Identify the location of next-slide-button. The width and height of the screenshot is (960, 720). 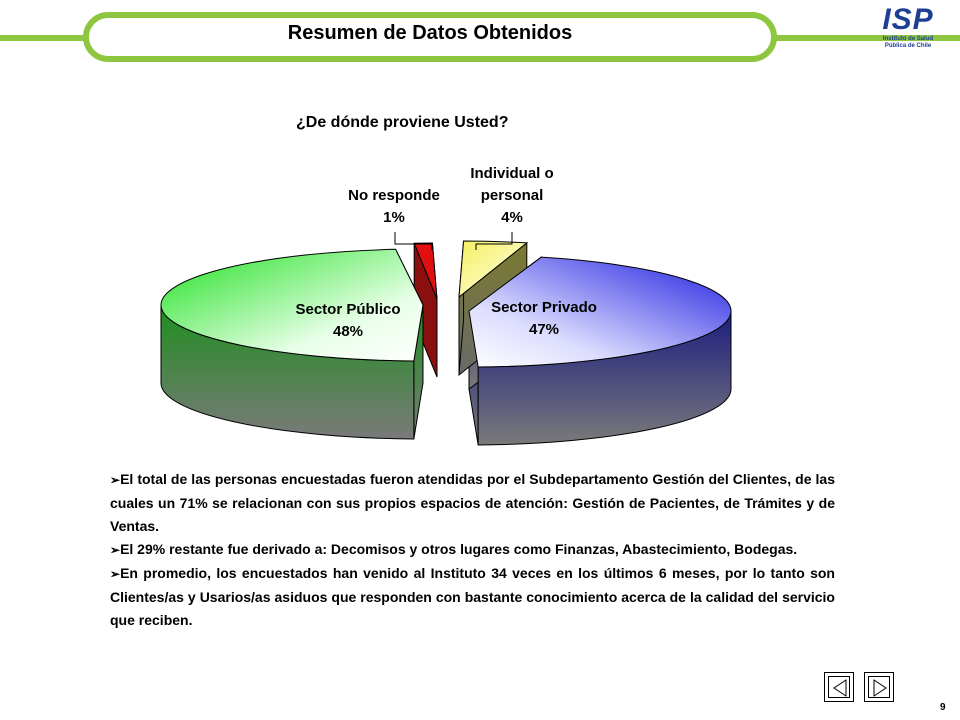
(879, 687).